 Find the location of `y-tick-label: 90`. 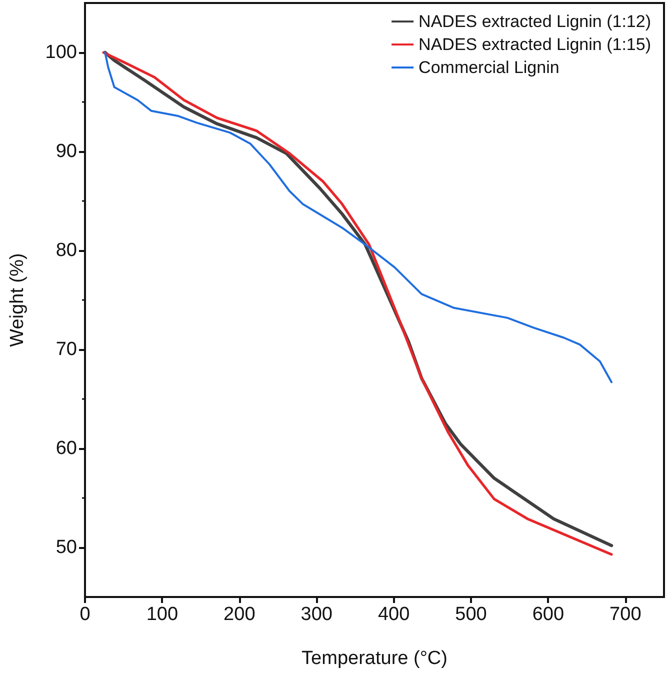

y-tick-label: 90 is located at coordinates (66, 151).